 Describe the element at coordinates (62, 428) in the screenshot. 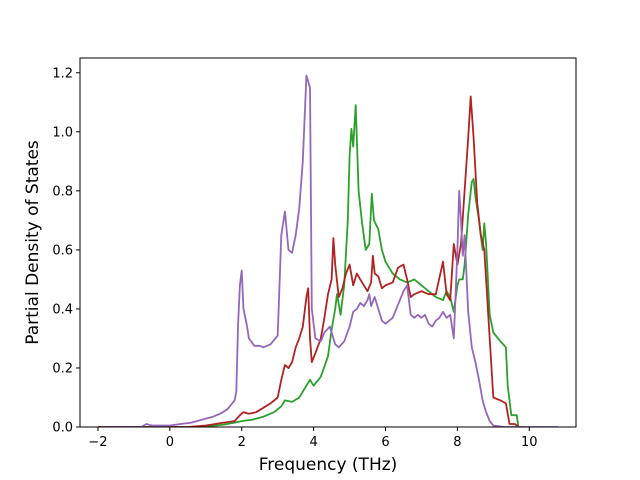

I see `y-tick-label: 0.0` at that location.